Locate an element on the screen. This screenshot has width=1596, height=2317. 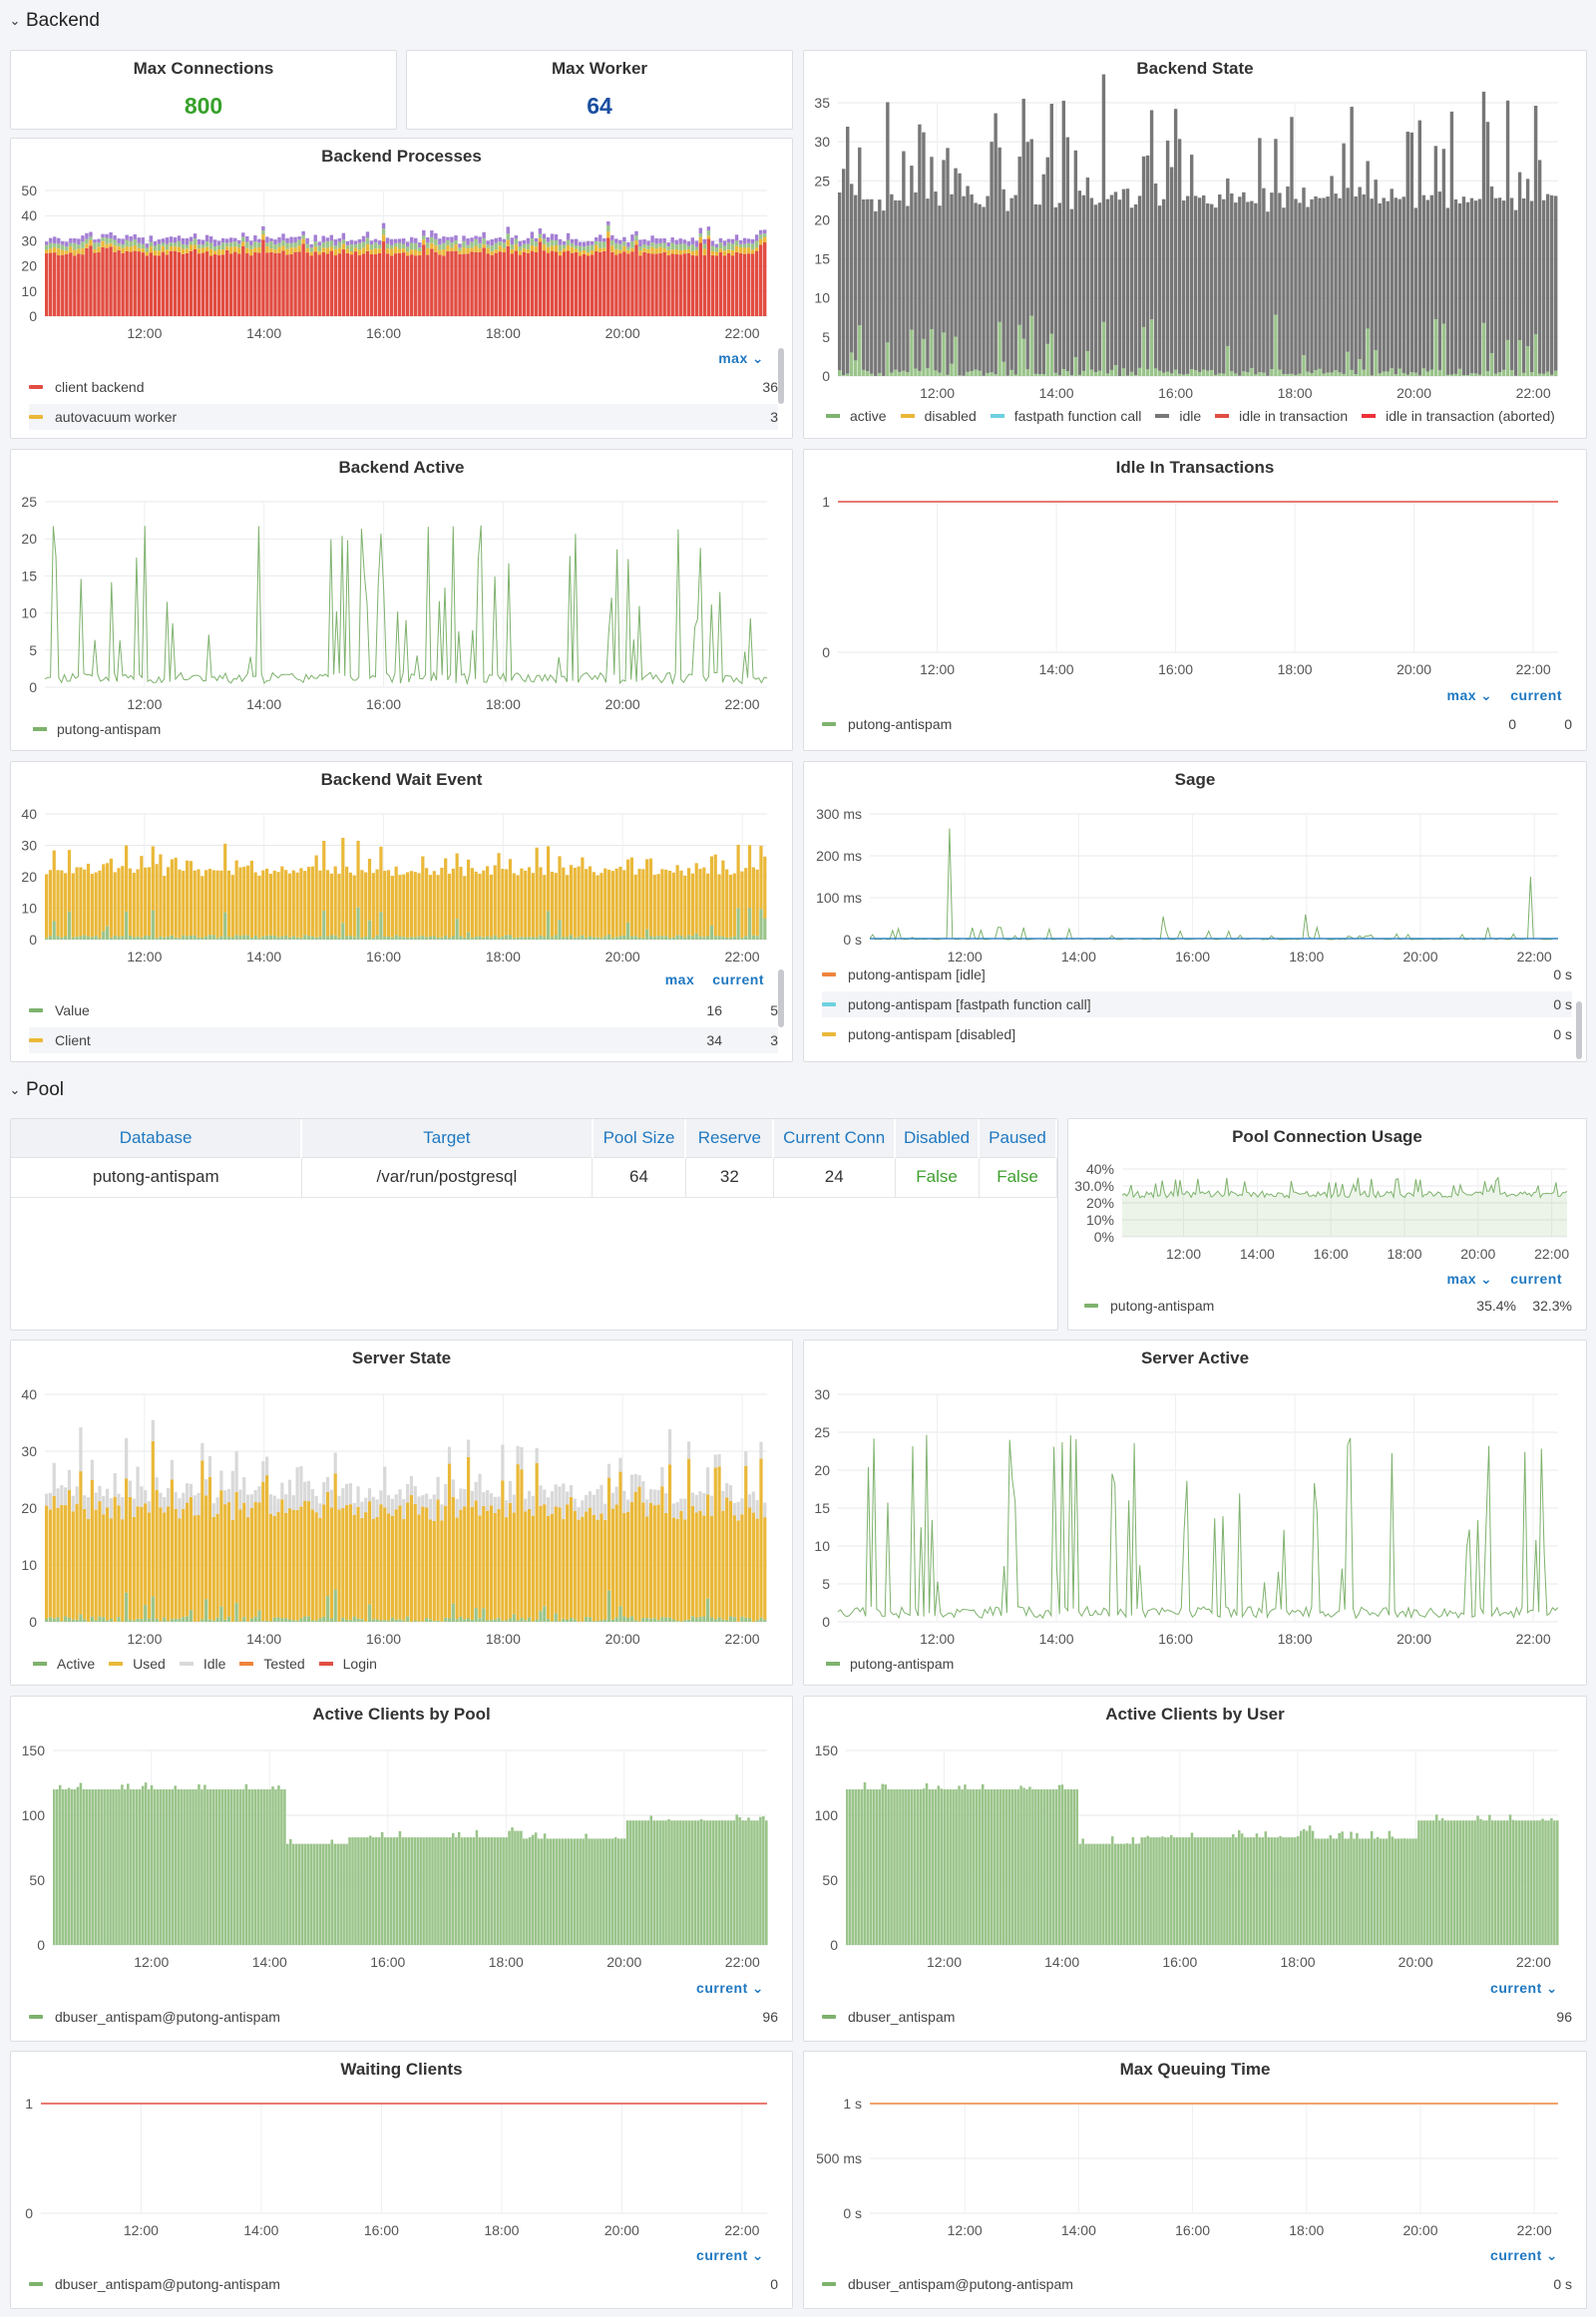
legend-item: dbuser_antispam 96 is located at coordinates (1197, 2017).